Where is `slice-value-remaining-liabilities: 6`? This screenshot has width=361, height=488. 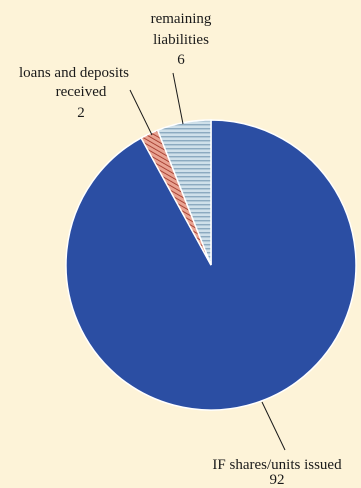 slice-value-remaining-liabilities: 6 is located at coordinates (181, 60).